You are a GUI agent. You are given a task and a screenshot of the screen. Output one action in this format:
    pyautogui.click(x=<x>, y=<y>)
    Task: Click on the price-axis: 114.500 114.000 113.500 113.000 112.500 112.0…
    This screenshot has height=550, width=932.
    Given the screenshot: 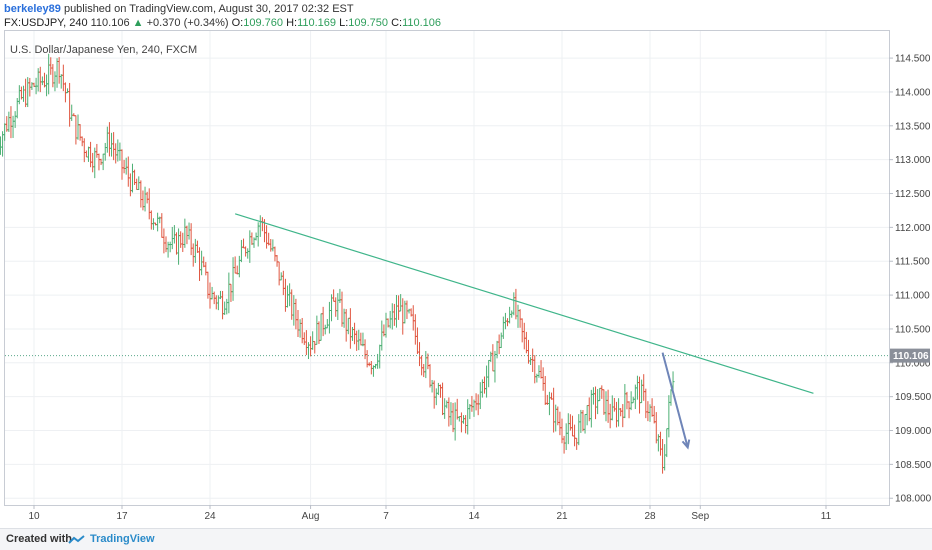 What is the action you would take?
    pyautogui.click(x=910, y=279)
    